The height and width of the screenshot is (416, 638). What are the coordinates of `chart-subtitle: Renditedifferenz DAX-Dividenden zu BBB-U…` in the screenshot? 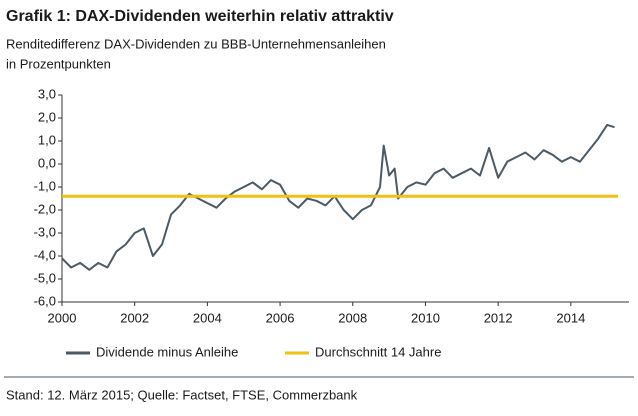 It's located at (196, 43).